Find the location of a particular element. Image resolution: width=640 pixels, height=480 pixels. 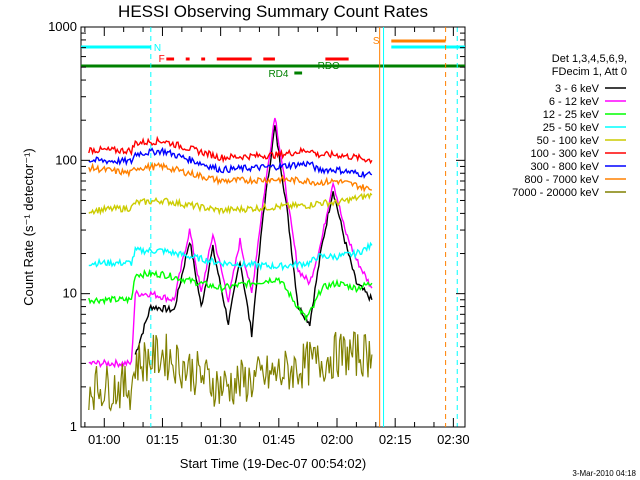

saa-marker-label: S is located at coordinates (376, 41).